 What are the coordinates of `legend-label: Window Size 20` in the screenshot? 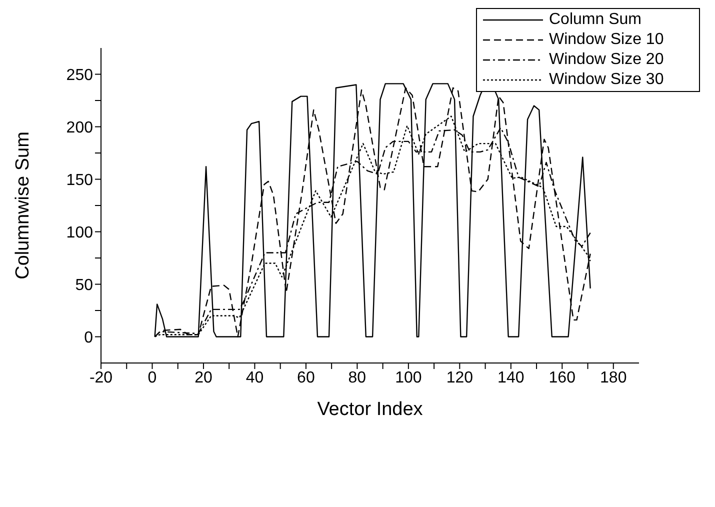 It's located at (606, 60).